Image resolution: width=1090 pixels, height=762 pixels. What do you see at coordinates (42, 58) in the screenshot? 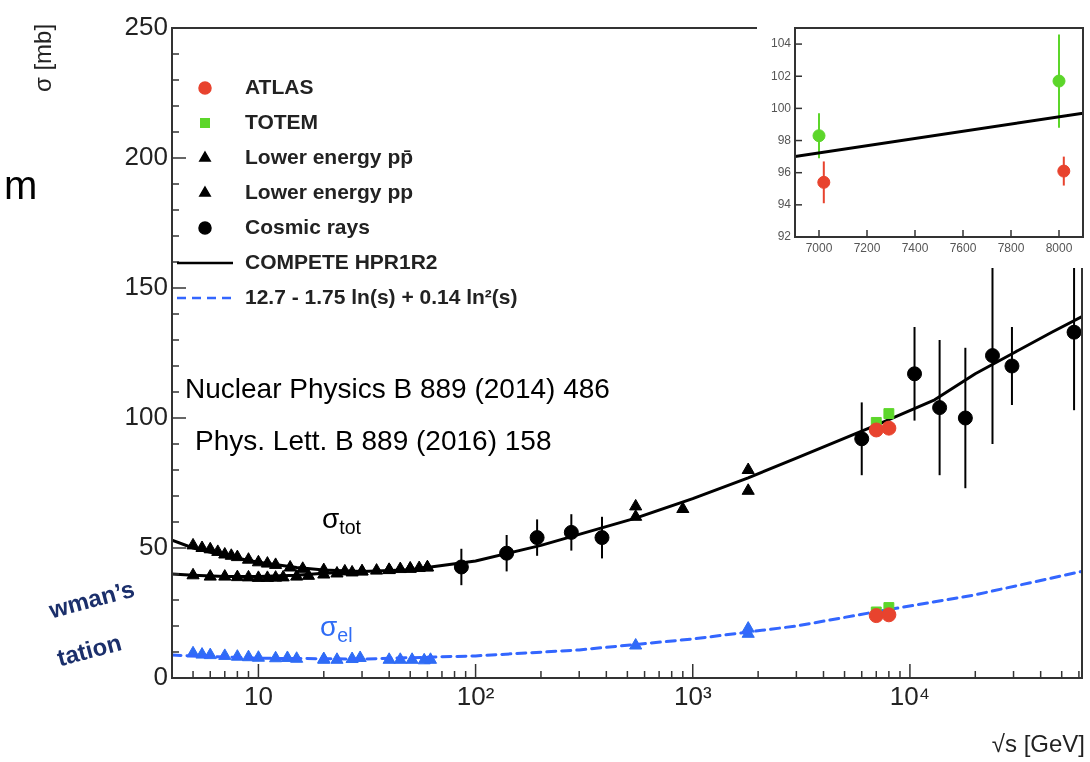
I see `y-axis-title: σ [mb]` at bounding box center [42, 58].